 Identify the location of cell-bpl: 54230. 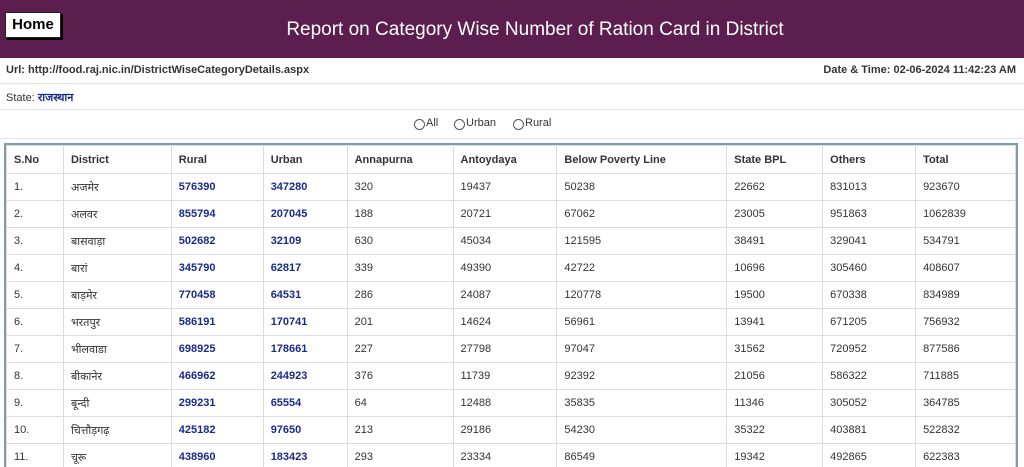
(642, 430).